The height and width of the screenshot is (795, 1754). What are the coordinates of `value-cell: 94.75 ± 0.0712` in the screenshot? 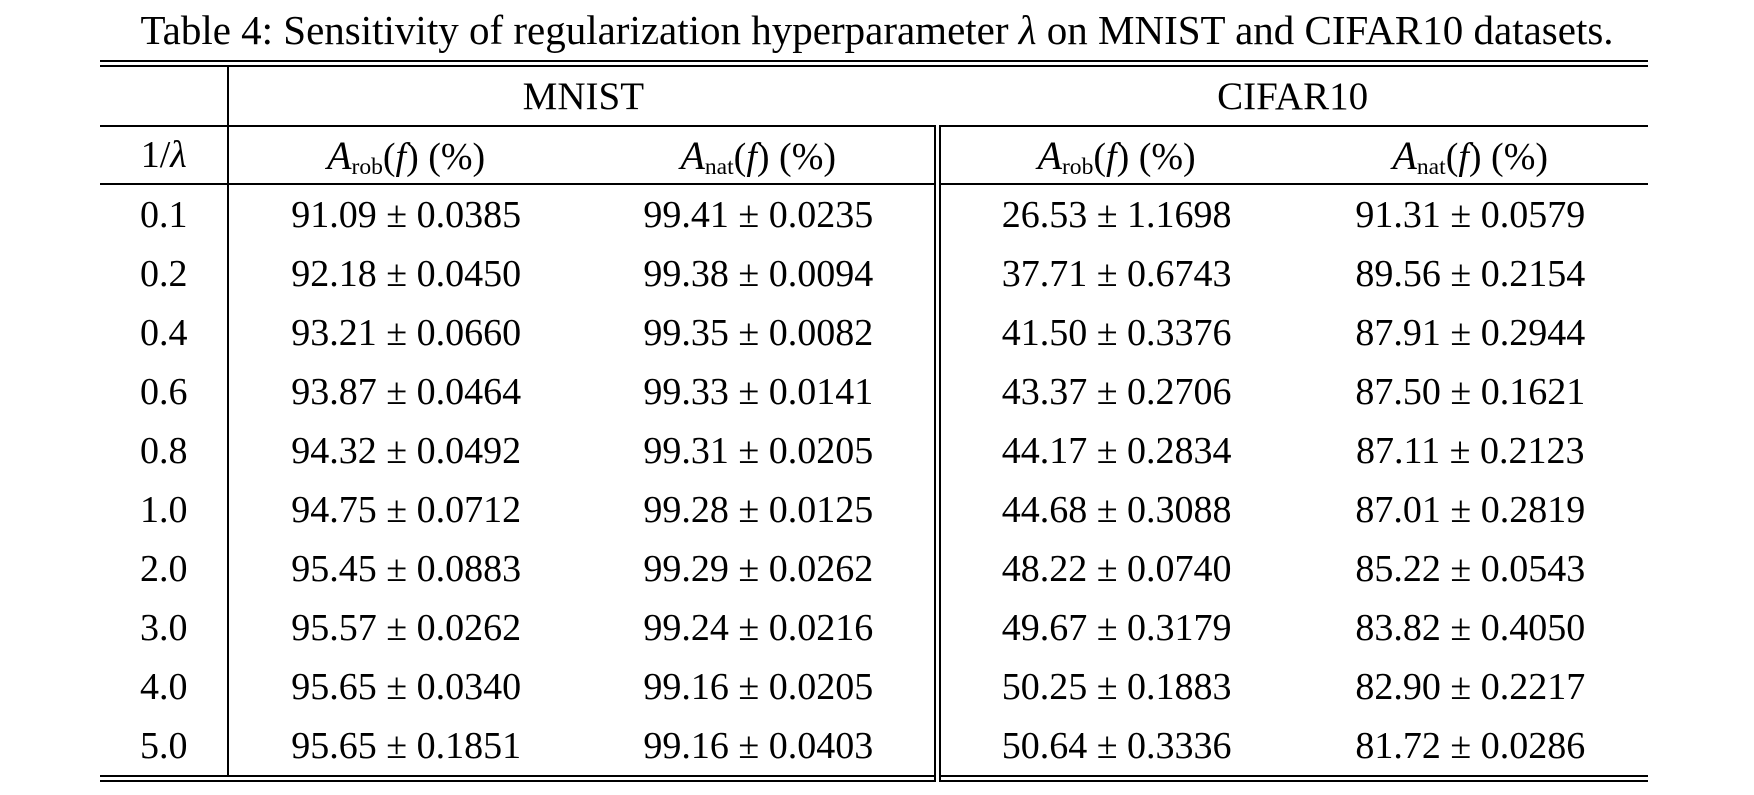 It's located at (406, 509).